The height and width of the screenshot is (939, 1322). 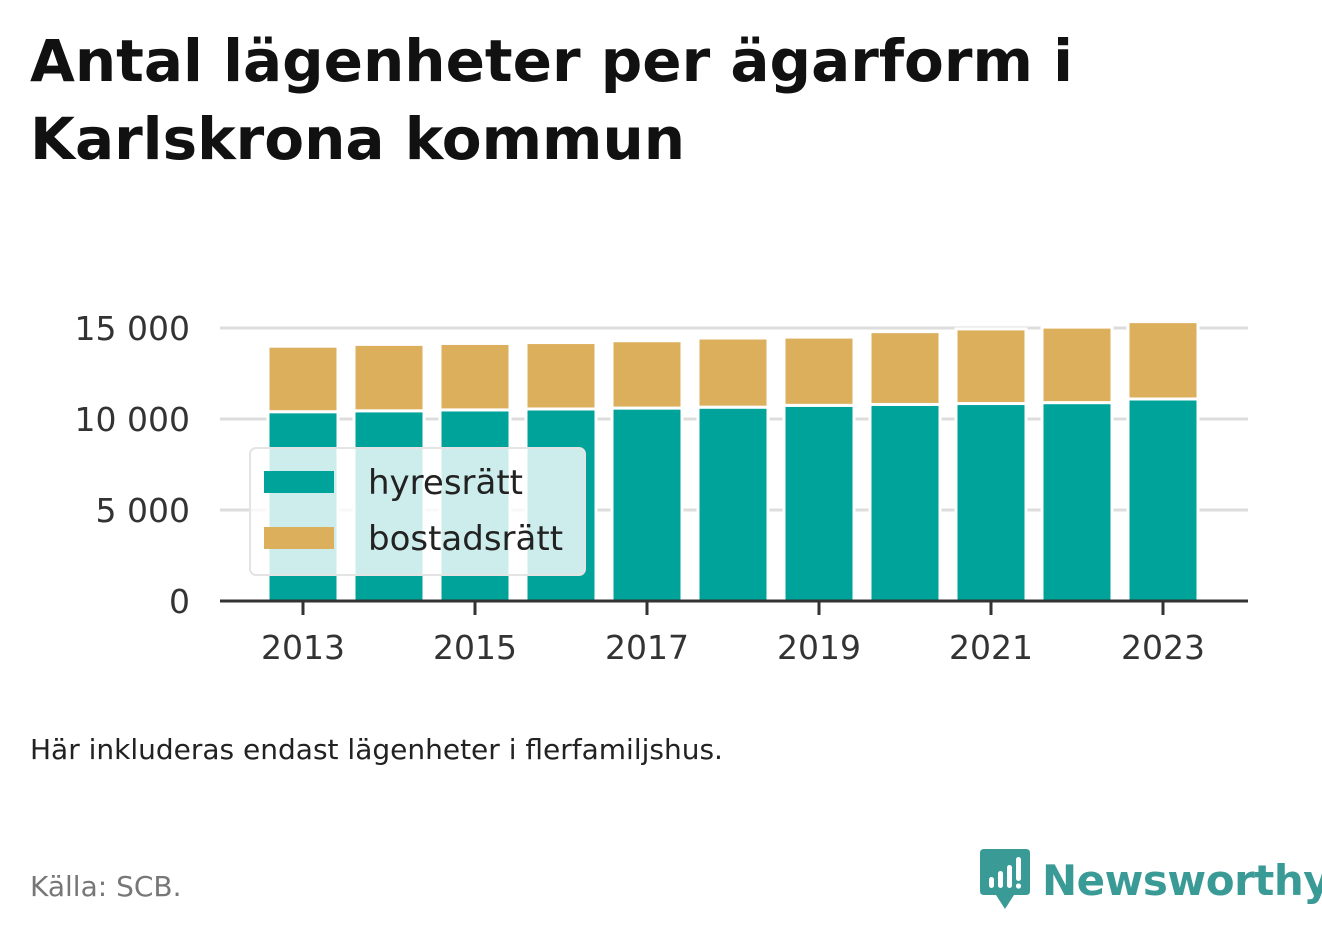 What do you see at coordinates (132, 465) in the screenshot?
I see `y-tick-labels: 0 5 000 10 000 15 000` at bounding box center [132, 465].